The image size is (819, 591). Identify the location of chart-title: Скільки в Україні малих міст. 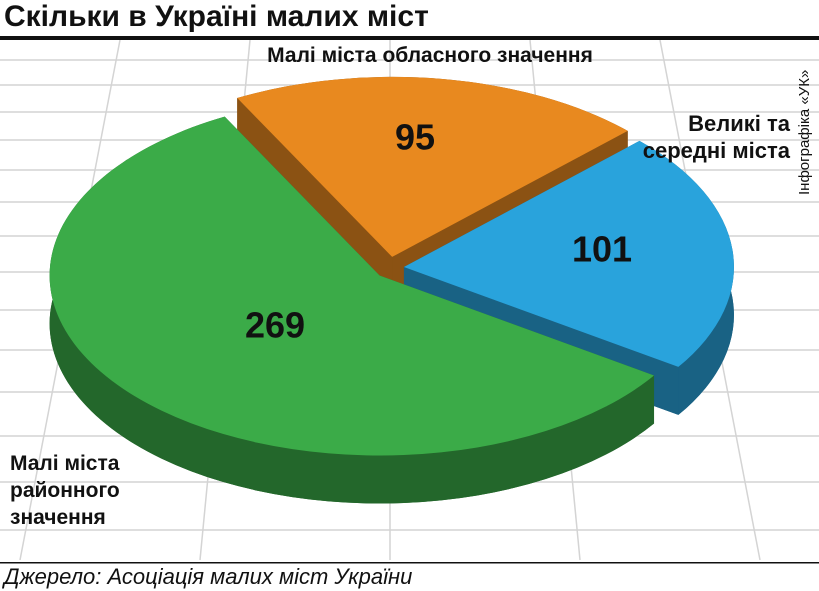
(216, 16).